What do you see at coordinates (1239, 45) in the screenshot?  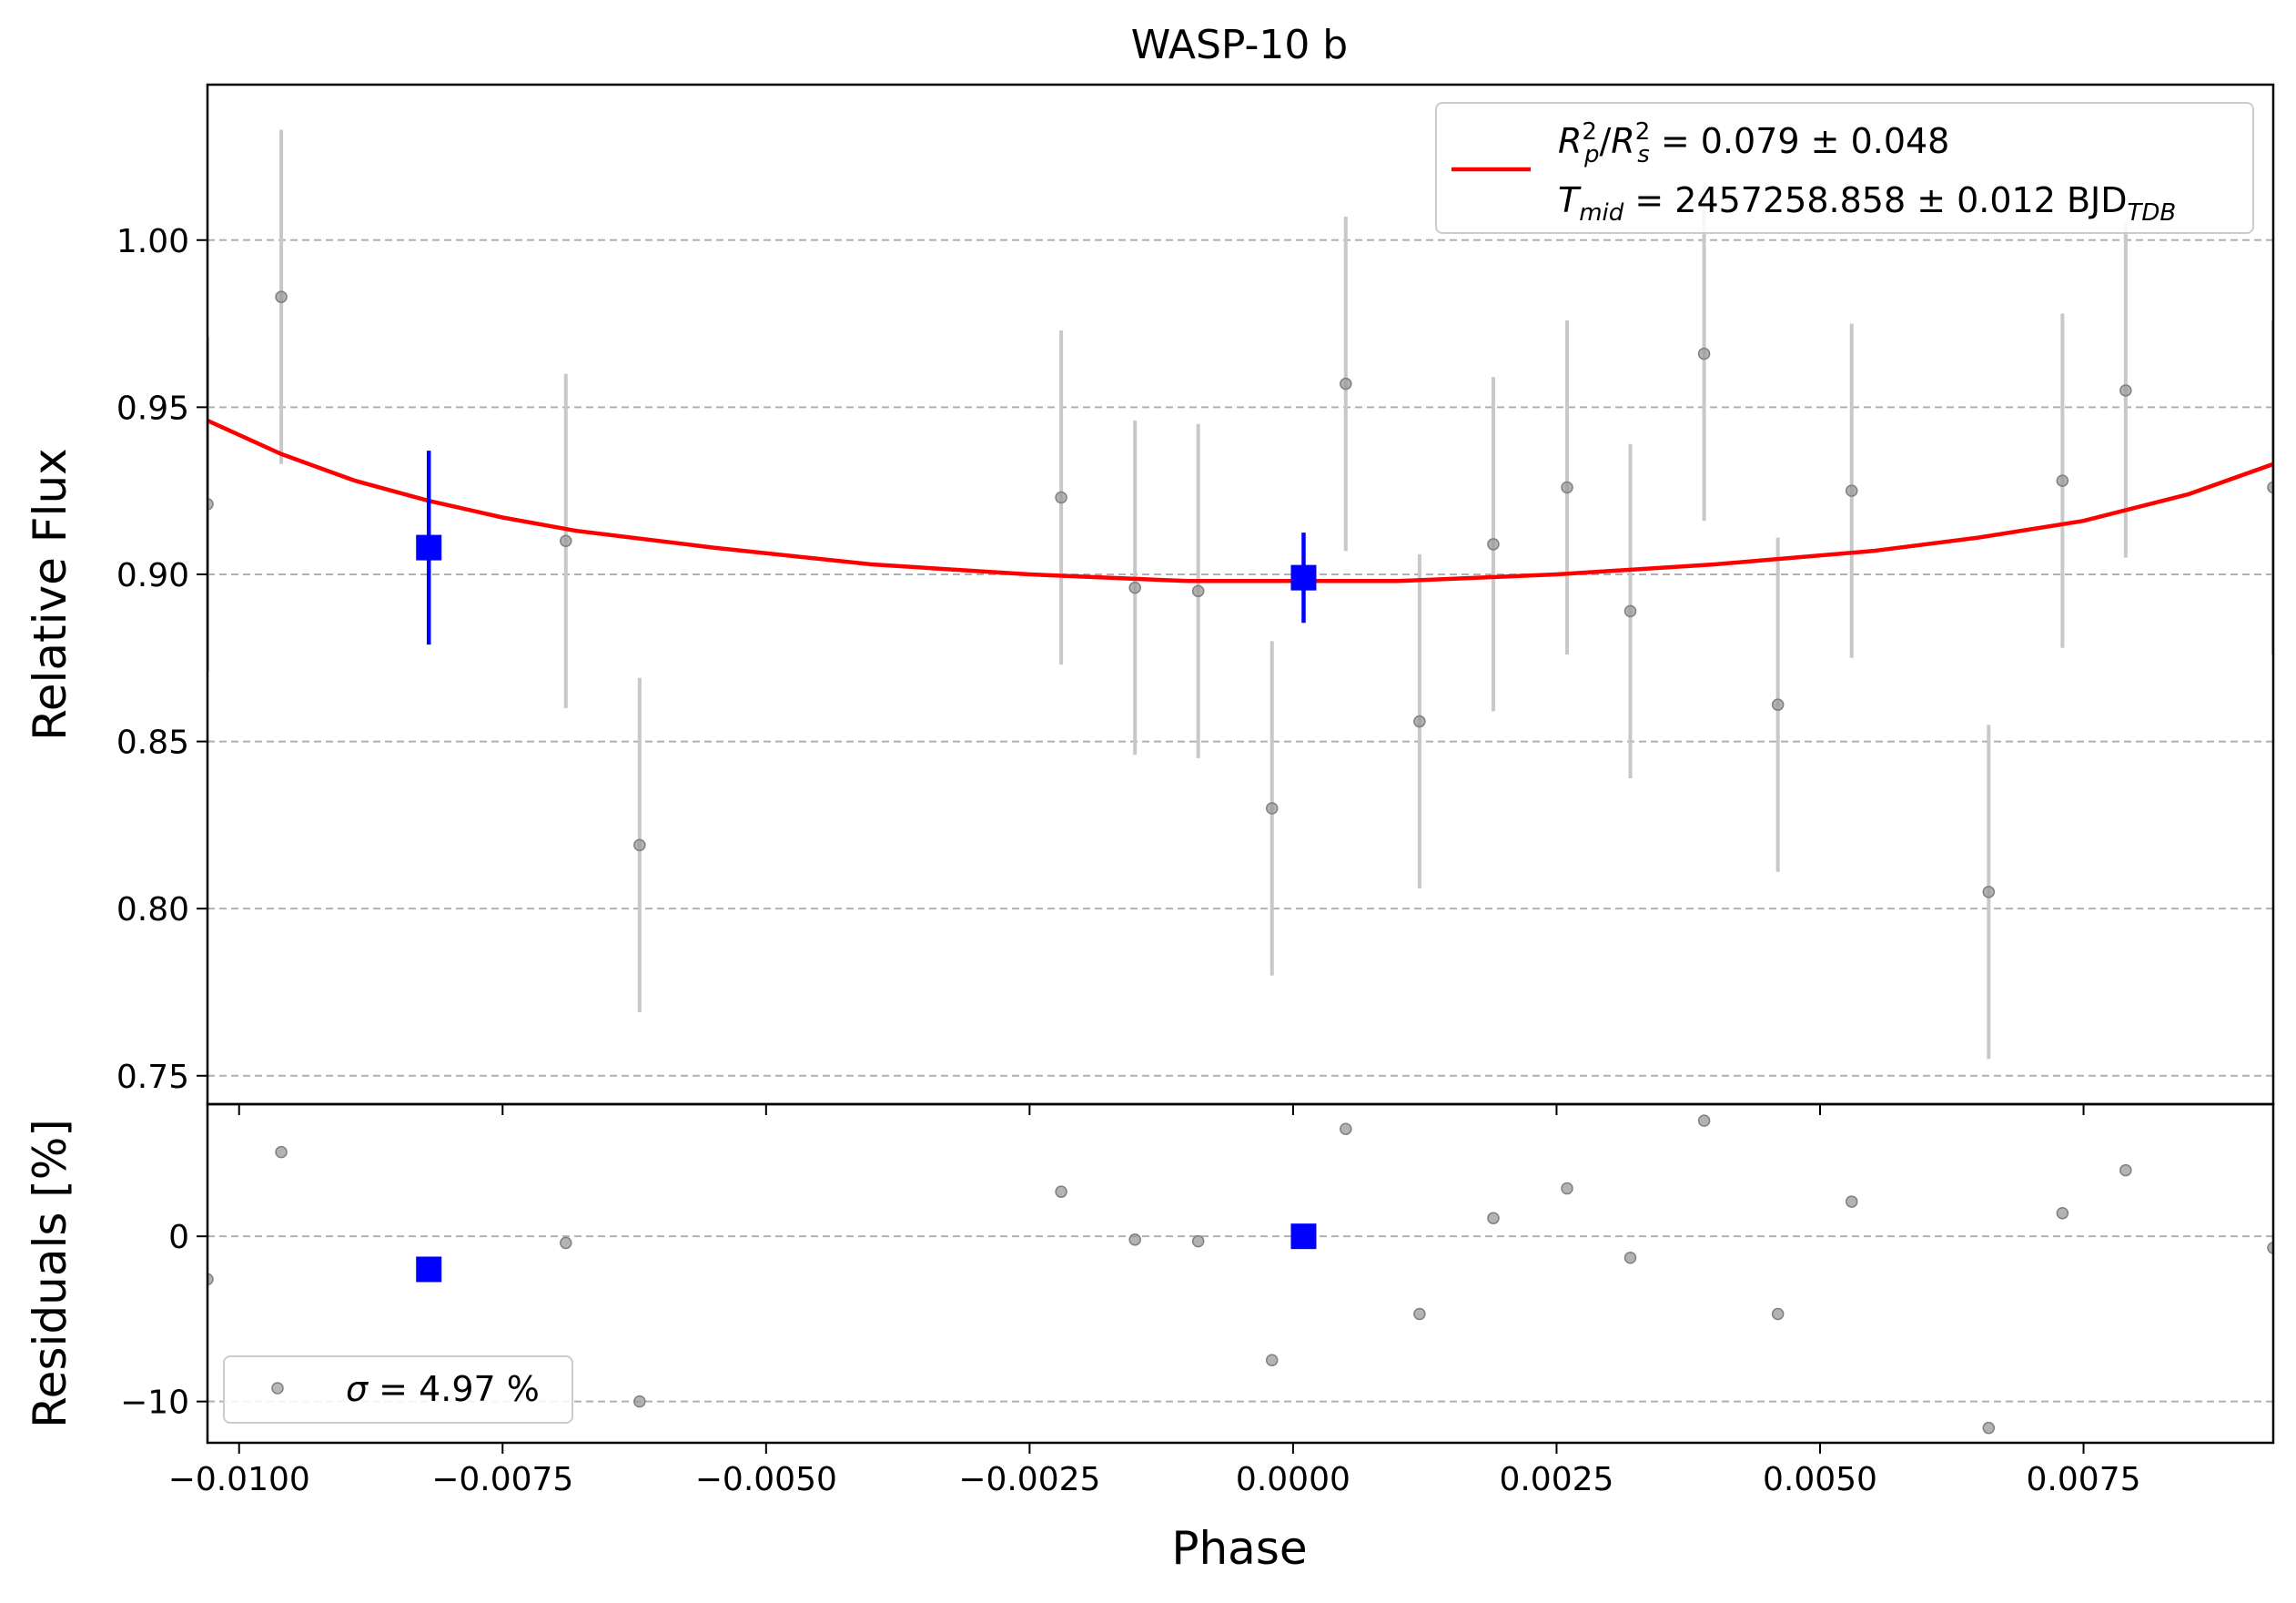 I see `chart-title: WASP-10 b` at bounding box center [1239, 45].